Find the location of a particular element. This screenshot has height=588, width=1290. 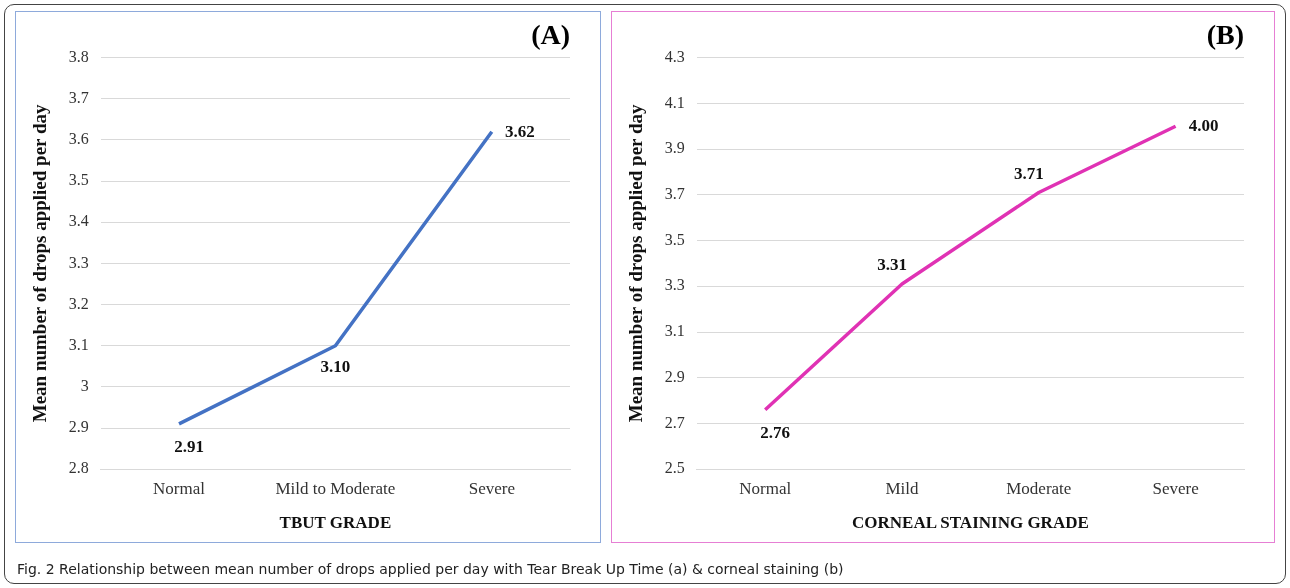

data-label: 4.00 is located at coordinates (1203, 126).